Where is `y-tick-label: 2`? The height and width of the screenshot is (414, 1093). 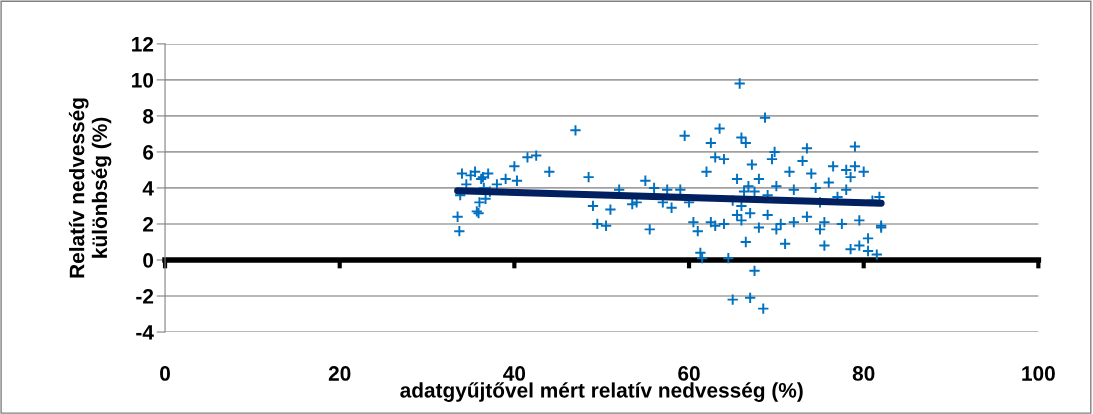 y-tick-label: 2 is located at coordinates (148, 224).